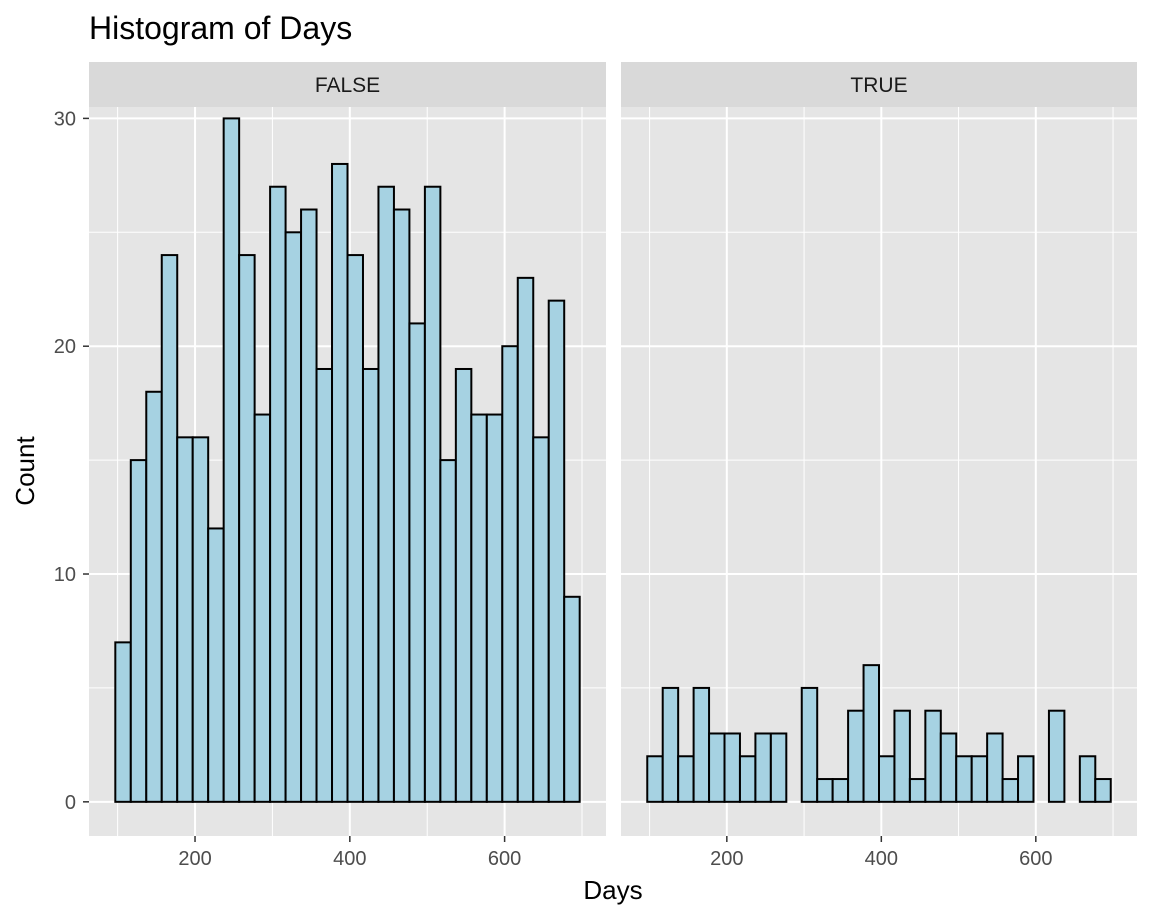 Image resolution: width=1152 pixels, height=921 pixels. I want to click on y-axis-title: Count, so click(25, 471).